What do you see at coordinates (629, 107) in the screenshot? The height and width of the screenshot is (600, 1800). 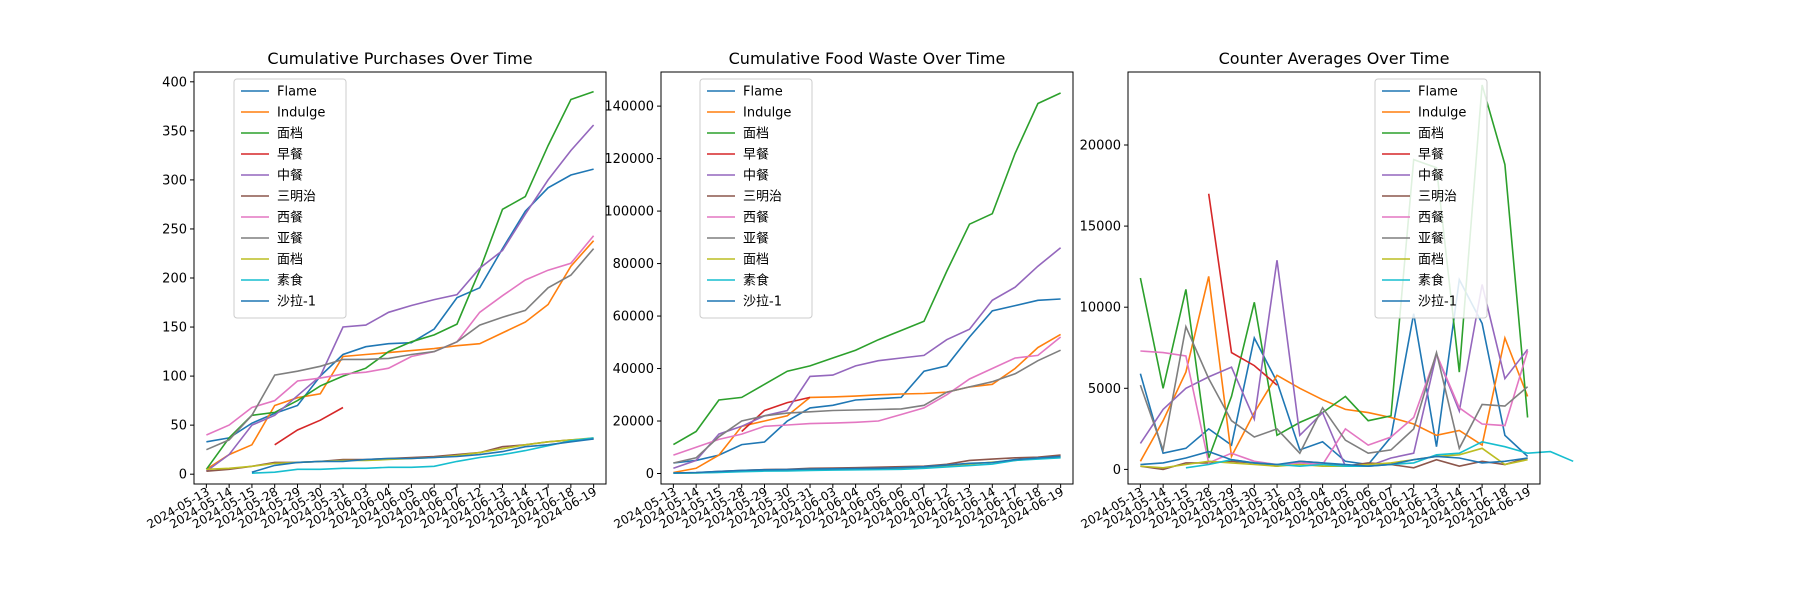 I see `y-tick-label: 140000` at bounding box center [629, 107].